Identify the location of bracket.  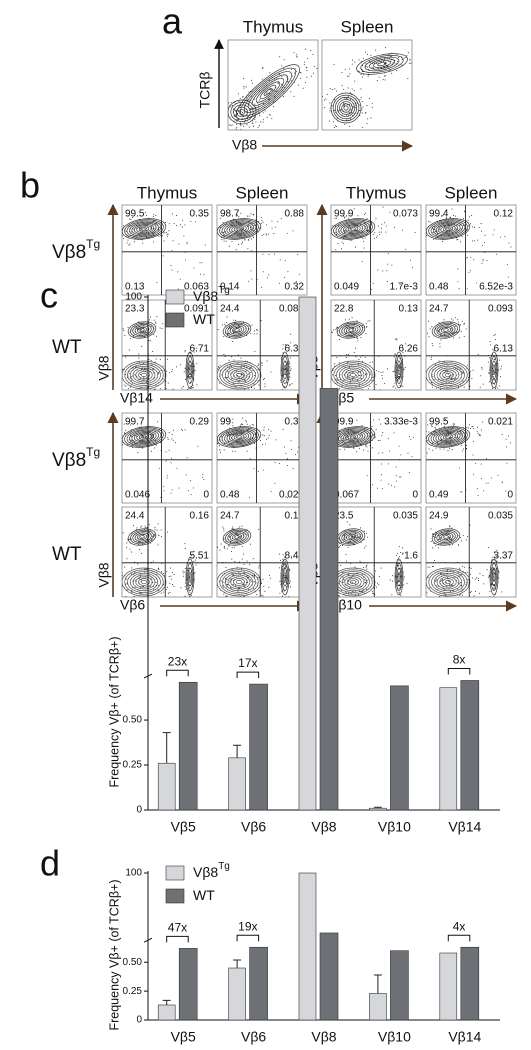
(248, 938).